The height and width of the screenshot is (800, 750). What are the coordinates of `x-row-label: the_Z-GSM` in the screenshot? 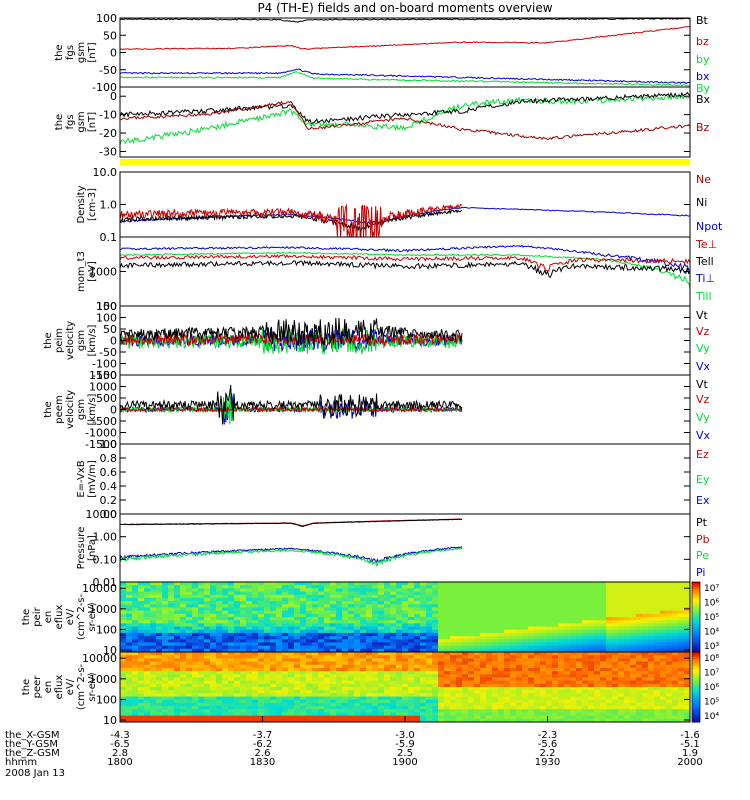 It's located at (32, 753).